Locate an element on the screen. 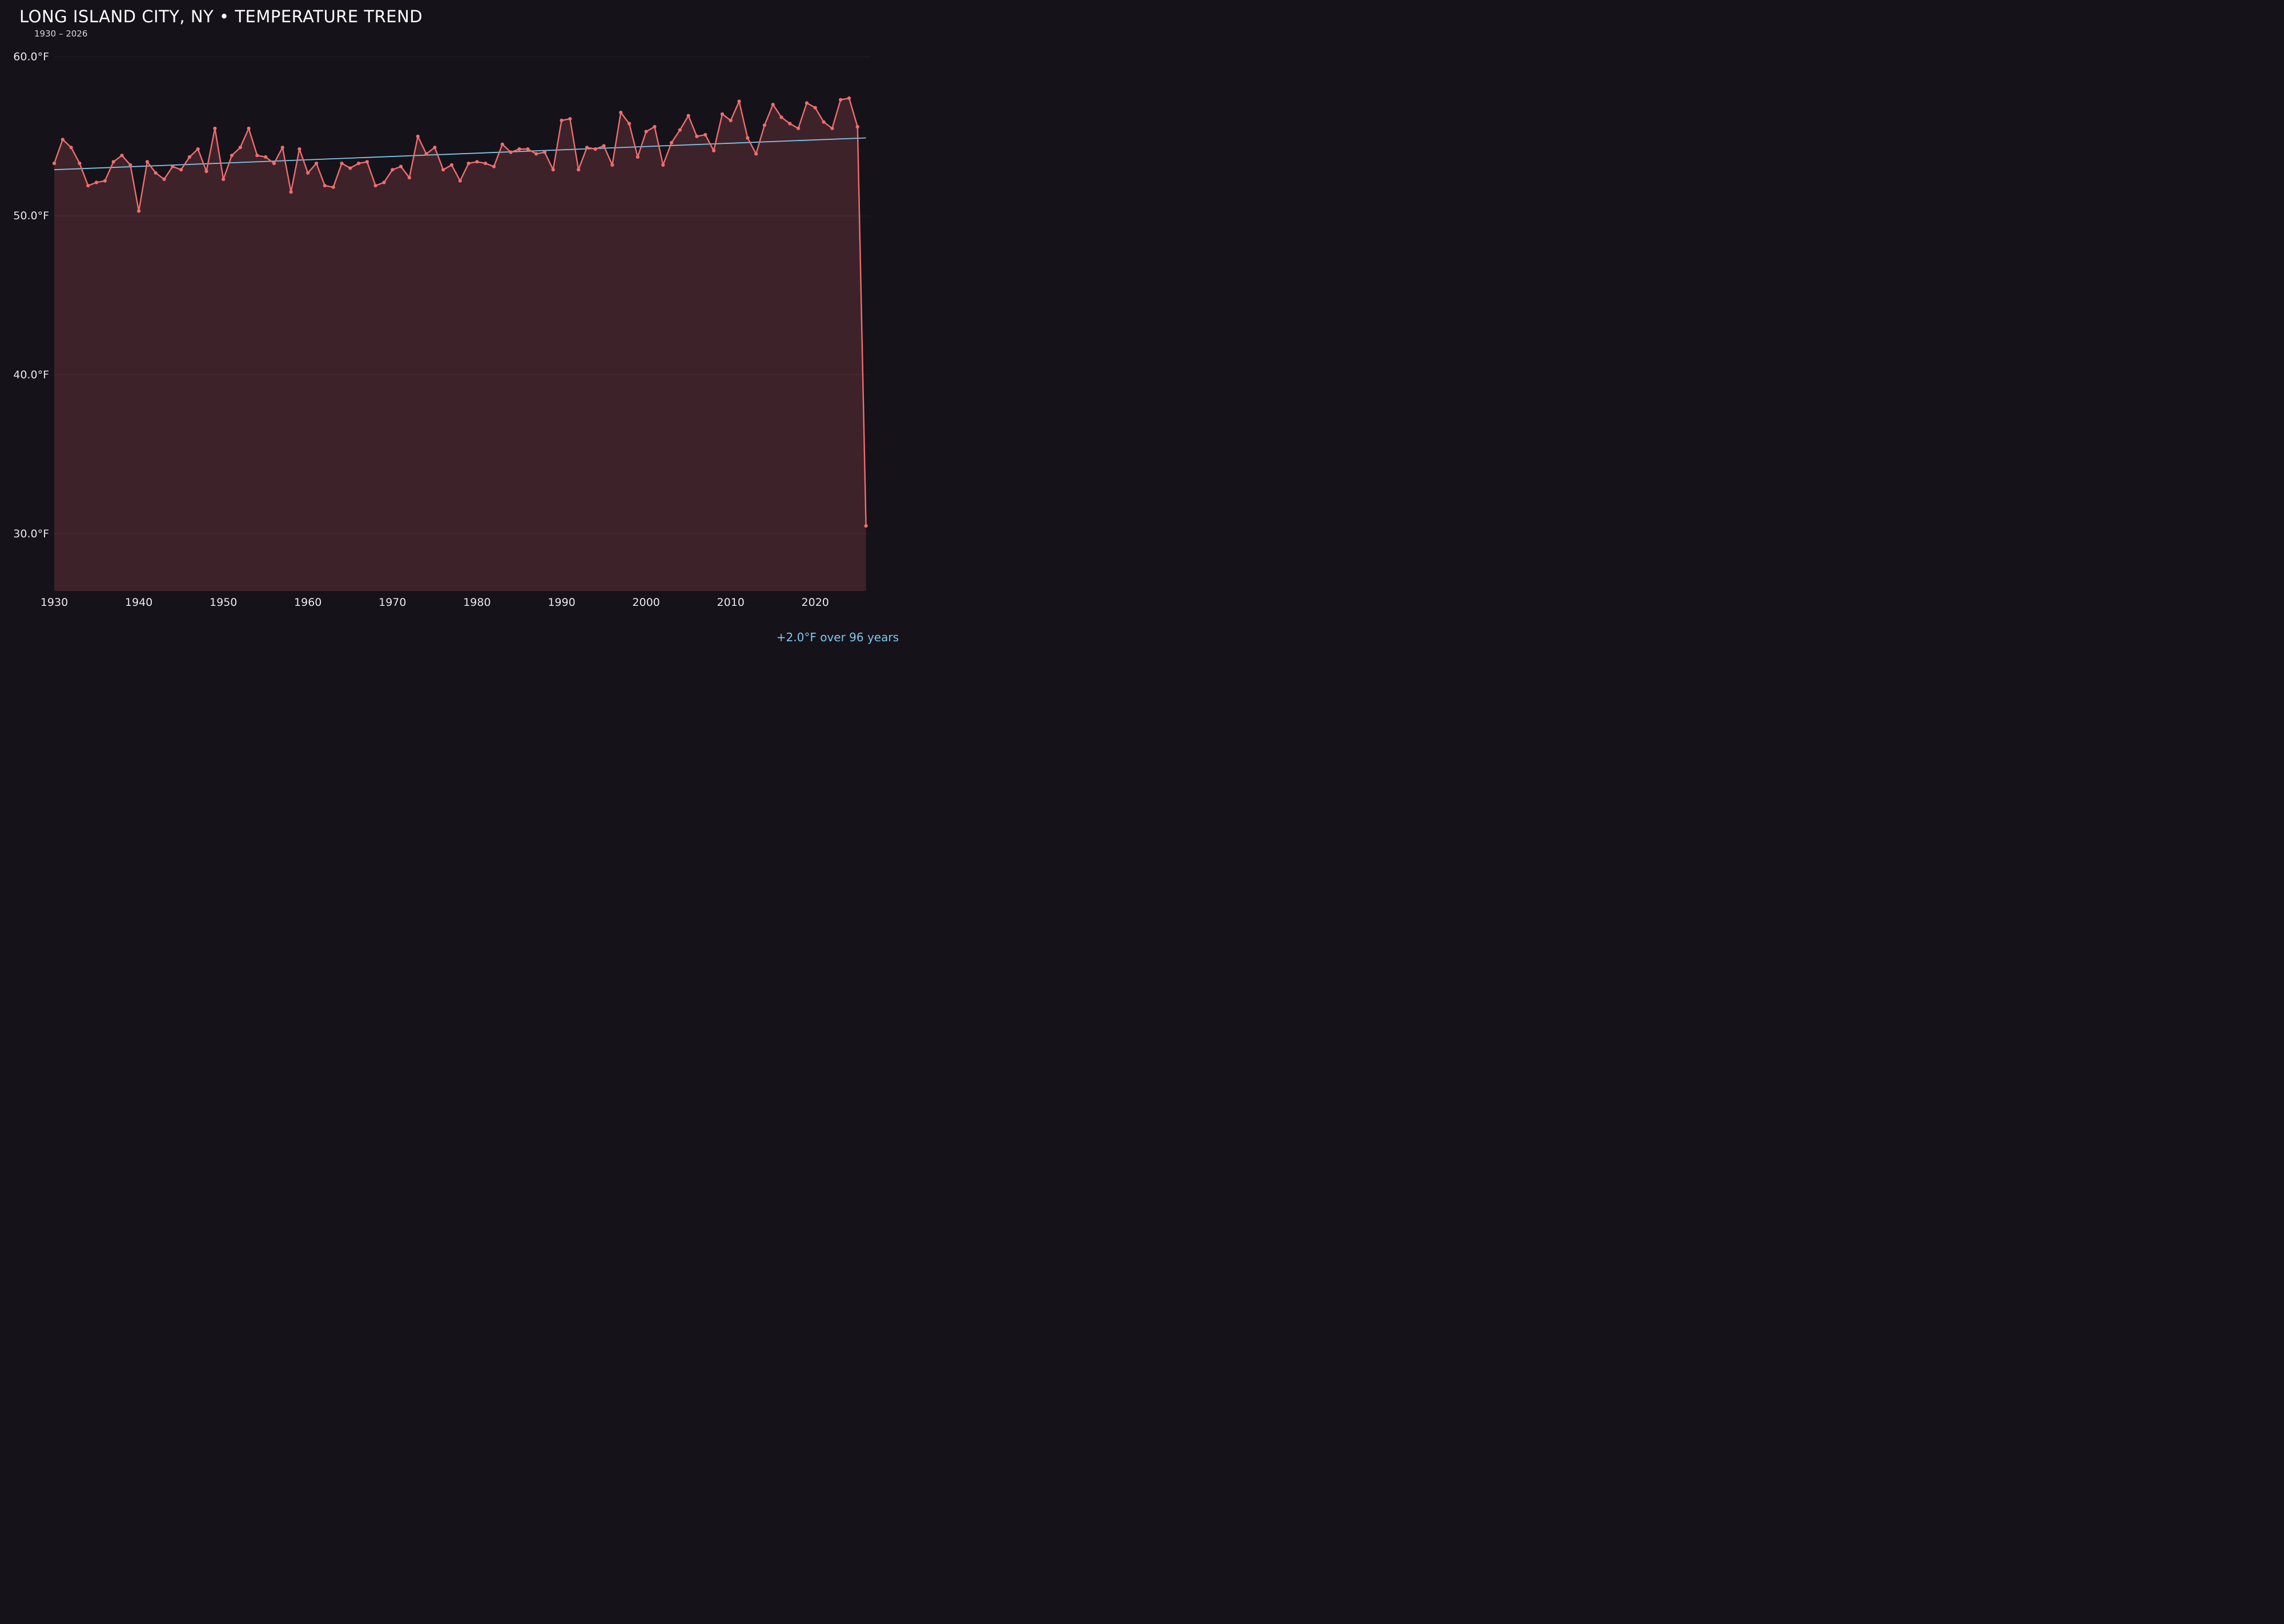 This screenshot has width=2284, height=1624. trend-line is located at coordinates (460, 154).